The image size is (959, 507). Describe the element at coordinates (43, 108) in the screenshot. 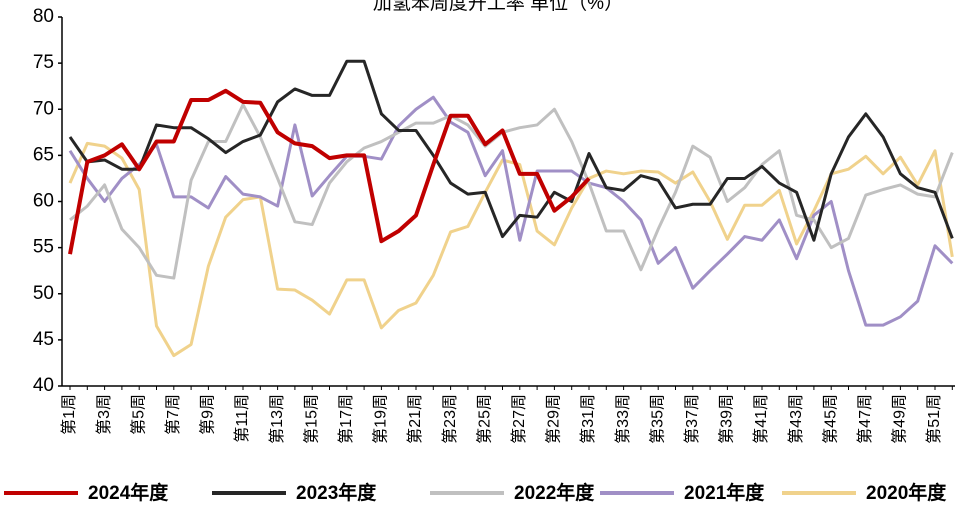

I see `y-tick-label: 70` at that location.